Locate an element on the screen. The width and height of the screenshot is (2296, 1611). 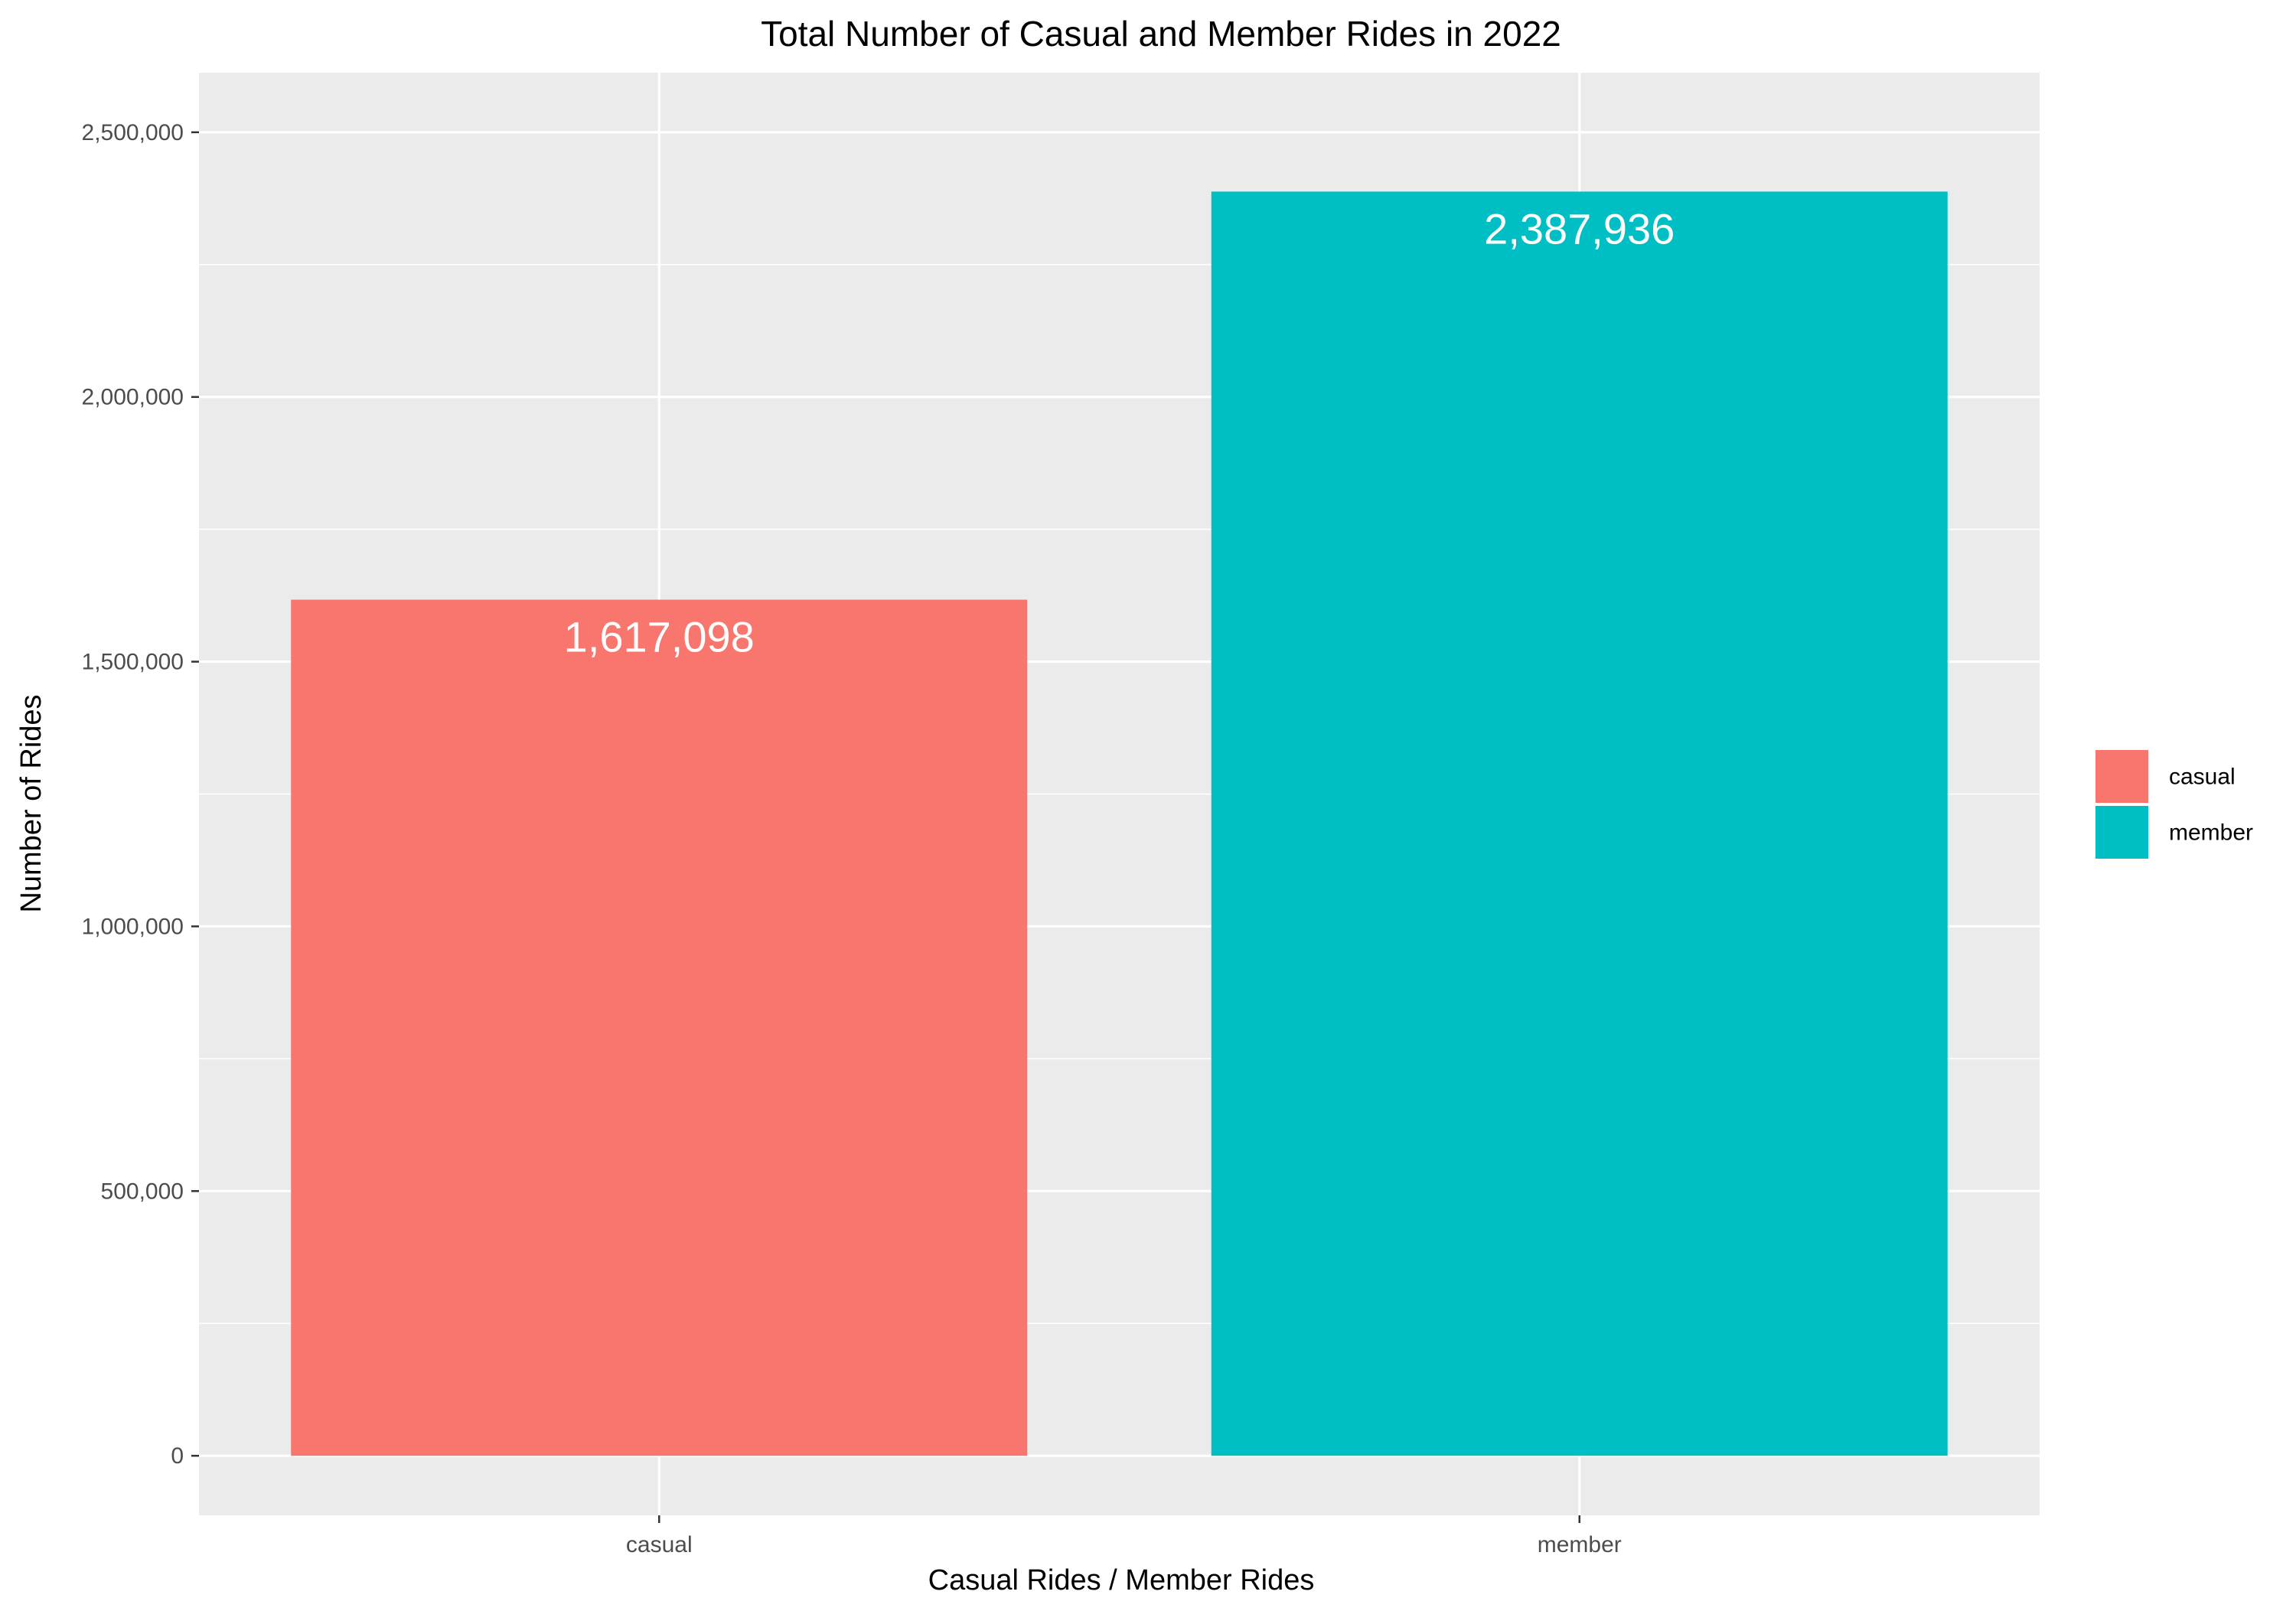
bar-data-labels: 1,617,098 2,387,936 is located at coordinates (1119, 432).